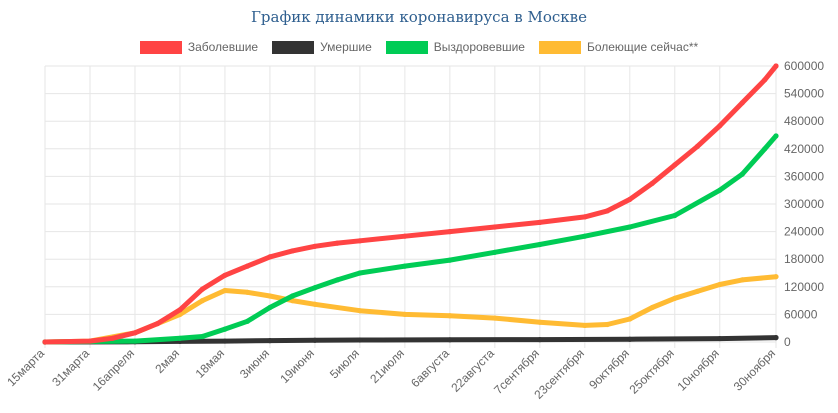  I want to click on y-tick-label: 480000, so click(804, 121).